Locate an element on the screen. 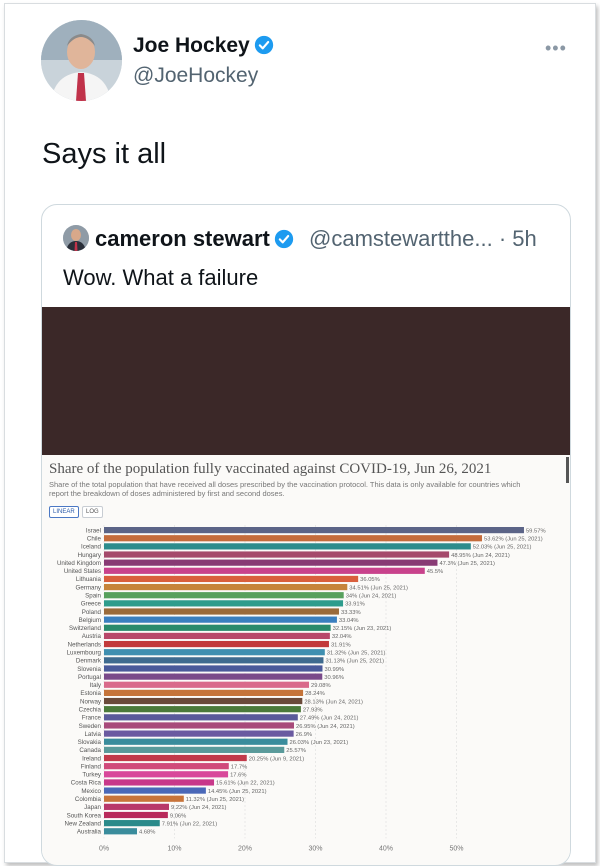 Image resolution: width=600 pixels, height=866 pixels. quoted-handle-time: @camstewartthe... · 5h is located at coordinates (423, 239).